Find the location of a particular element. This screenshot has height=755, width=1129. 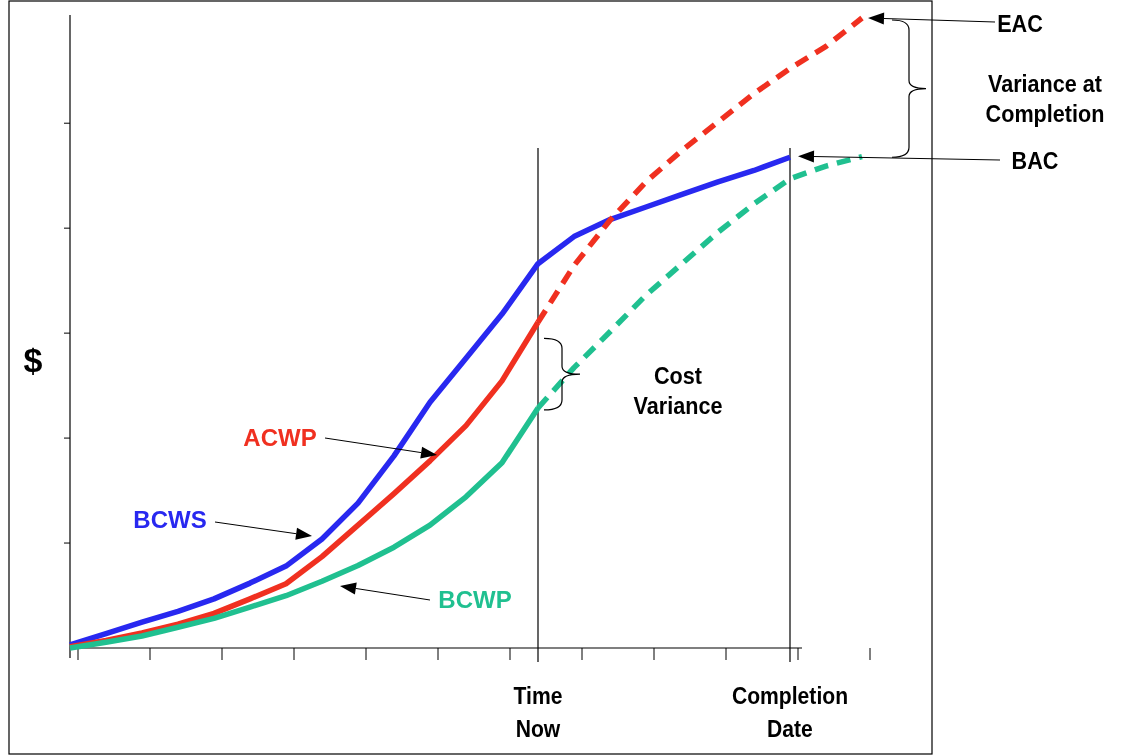

text: Variance at Completion is located at coordinates (1045, 99).